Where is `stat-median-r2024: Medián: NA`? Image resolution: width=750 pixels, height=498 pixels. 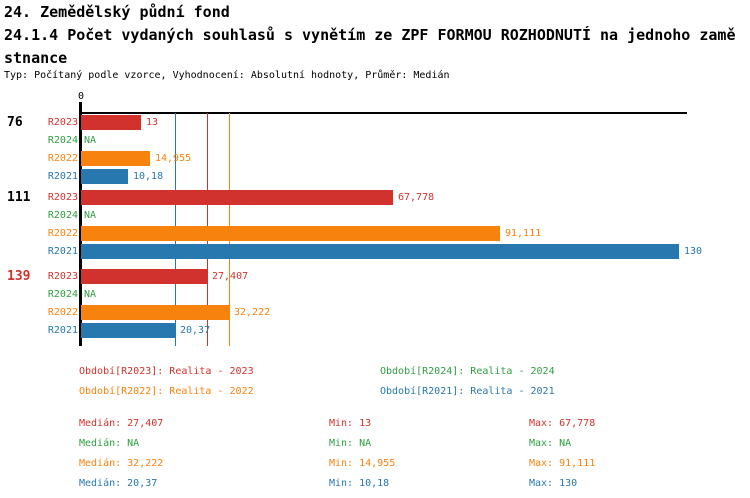 stat-median-r2024: Medián: NA is located at coordinates (109, 443).